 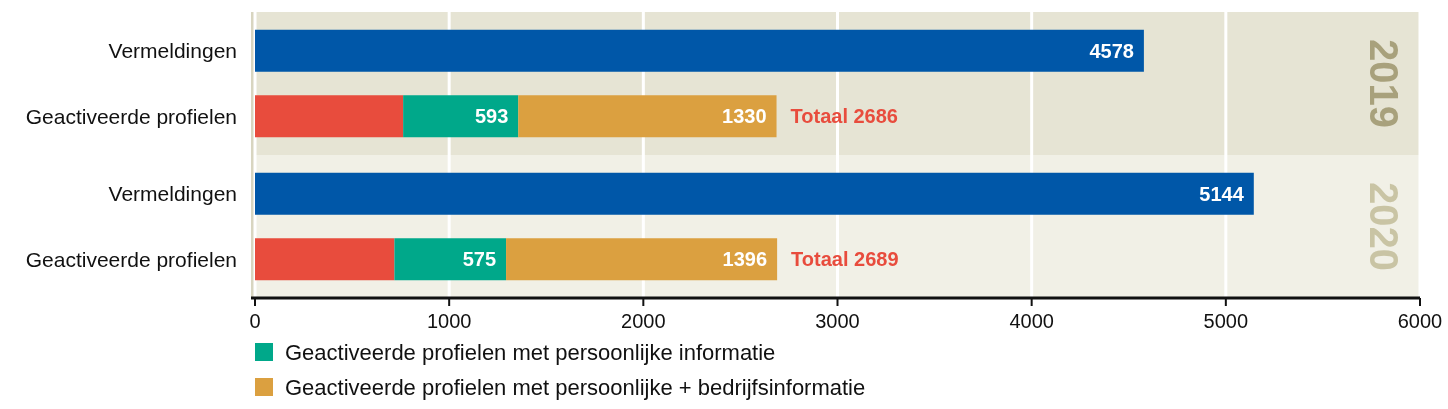 What do you see at coordinates (744, 116) in the screenshot?
I see `data-label: 1330` at bounding box center [744, 116].